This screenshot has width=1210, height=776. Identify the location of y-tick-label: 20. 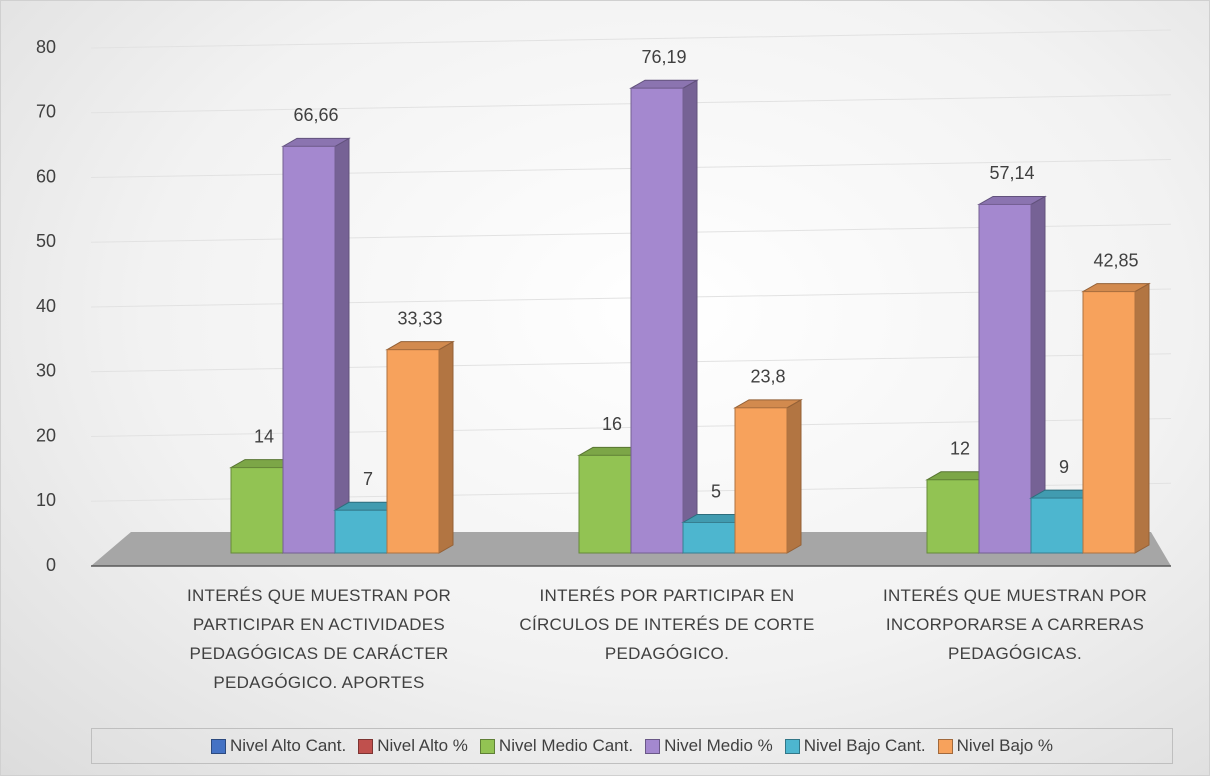
(46, 435).